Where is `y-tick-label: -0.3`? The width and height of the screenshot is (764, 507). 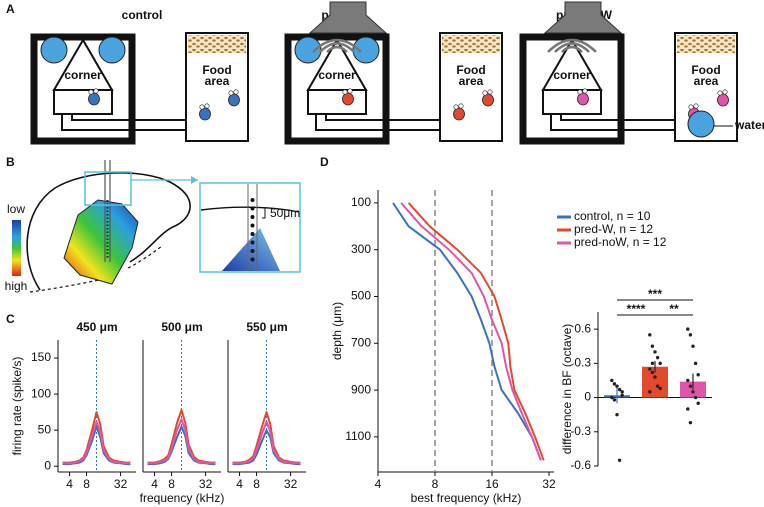 y-tick-label: -0.3 is located at coordinates (580, 431).